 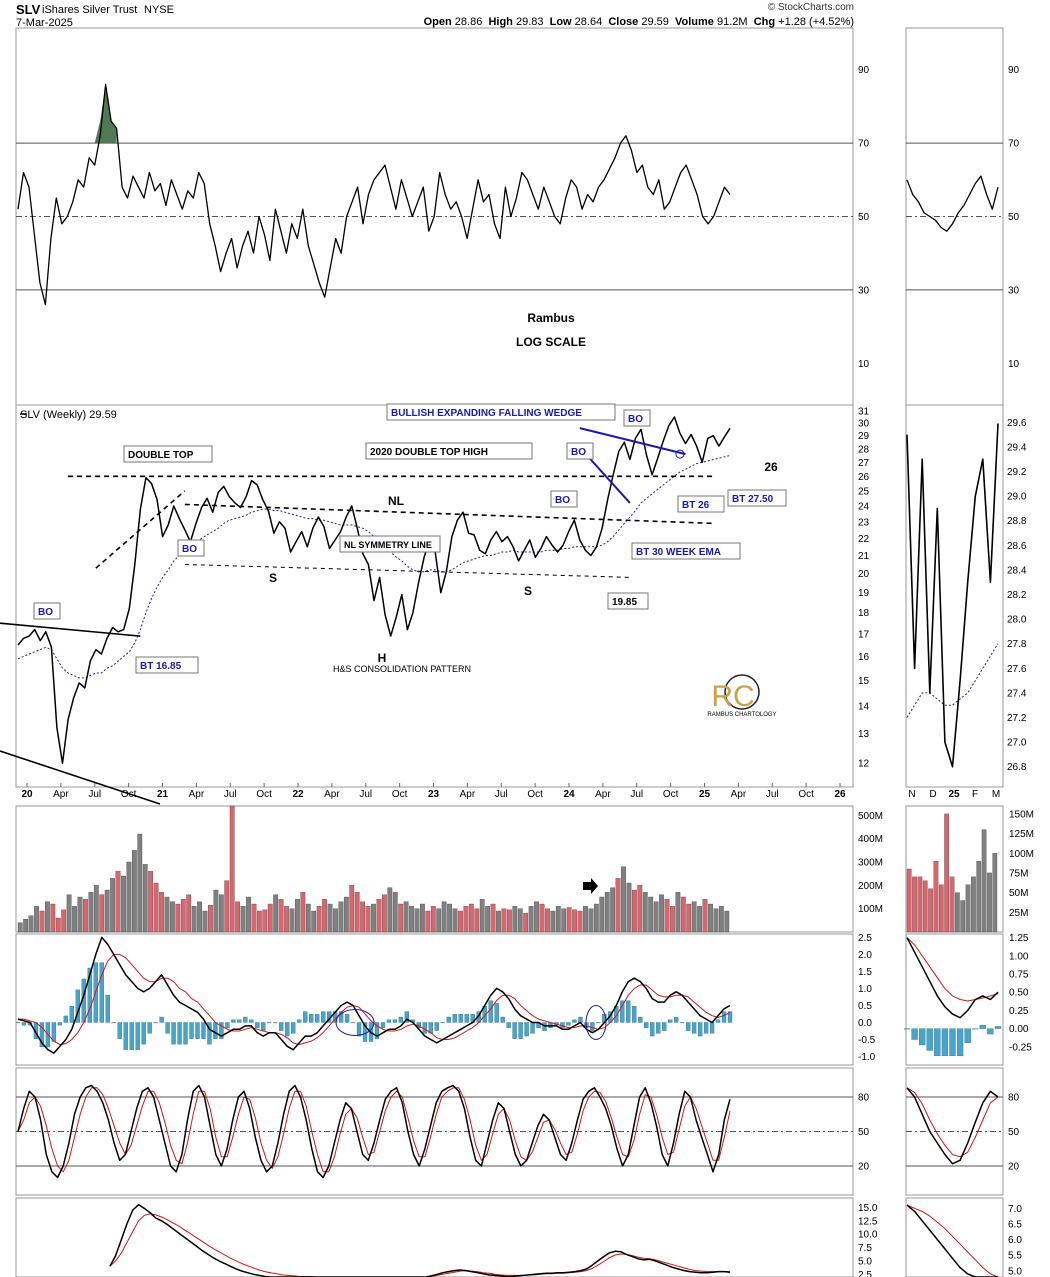 I want to click on price-x-tick-17: Apr, so click(x=603, y=794).